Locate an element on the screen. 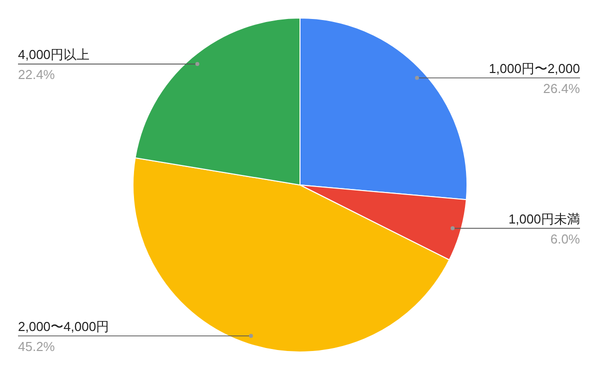  data-label: 26.4% is located at coordinates (561, 88).